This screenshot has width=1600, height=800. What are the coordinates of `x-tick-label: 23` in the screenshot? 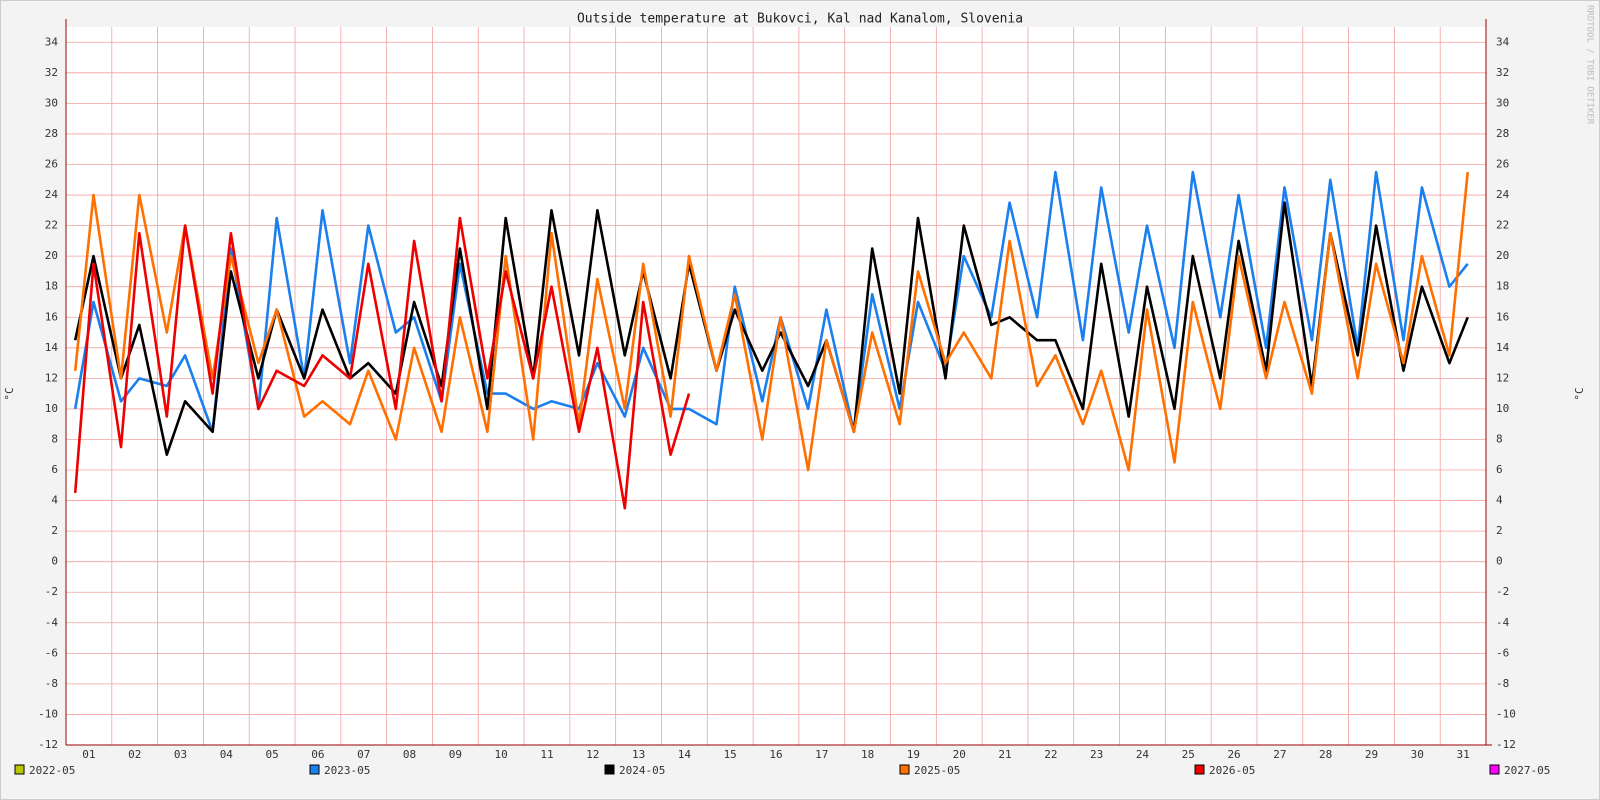 It's located at (1096, 754).